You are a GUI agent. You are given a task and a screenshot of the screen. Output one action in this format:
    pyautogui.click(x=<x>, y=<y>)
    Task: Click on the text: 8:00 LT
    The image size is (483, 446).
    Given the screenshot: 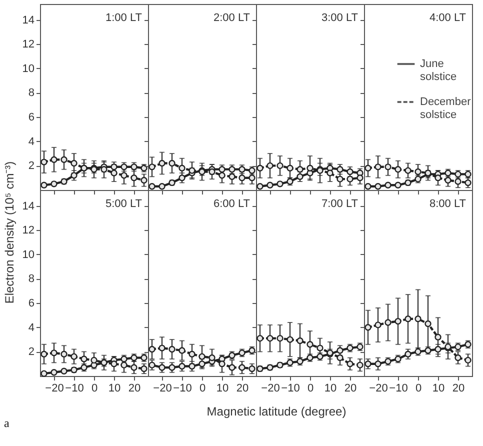 What is the action you would take?
    pyautogui.click(x=448, y=204)
    